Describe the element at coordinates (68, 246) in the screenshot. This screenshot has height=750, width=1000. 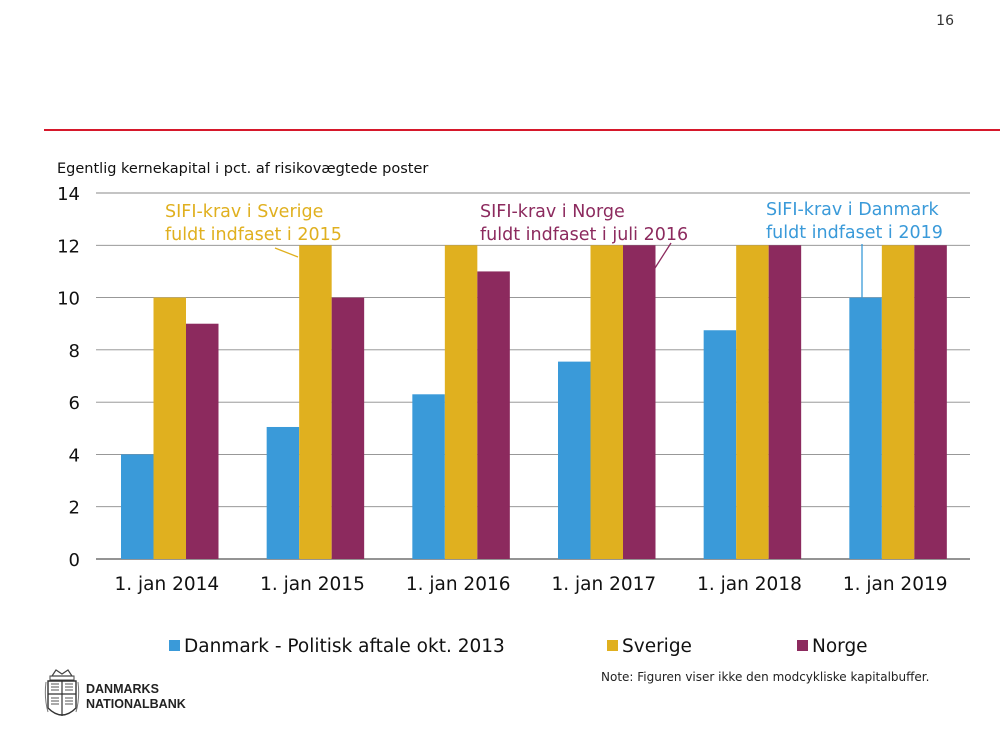
I see `y-tick-label: 12` at that location.